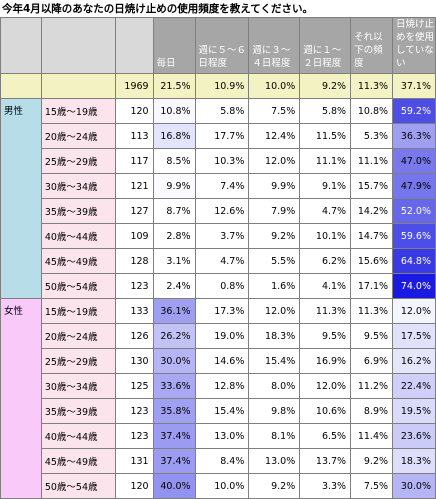 The image size is (436, 499). What do you see at coordinates (222, 211) in the screenshot?
I see `value-cell: 12.6%` at bounding box center [222, 211].